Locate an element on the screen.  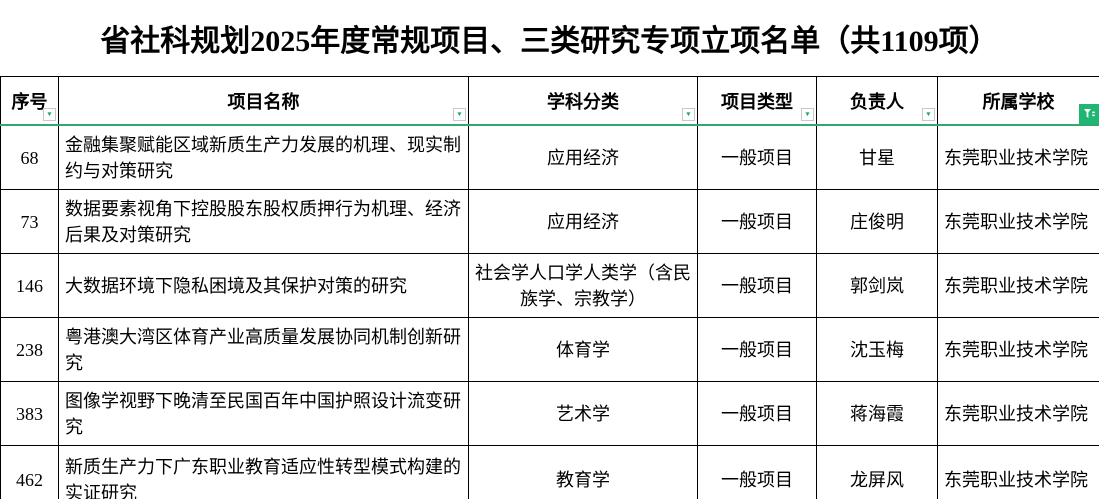
col-header-discipline: 学科分类 ▼ is located at coordinates (583, 101).